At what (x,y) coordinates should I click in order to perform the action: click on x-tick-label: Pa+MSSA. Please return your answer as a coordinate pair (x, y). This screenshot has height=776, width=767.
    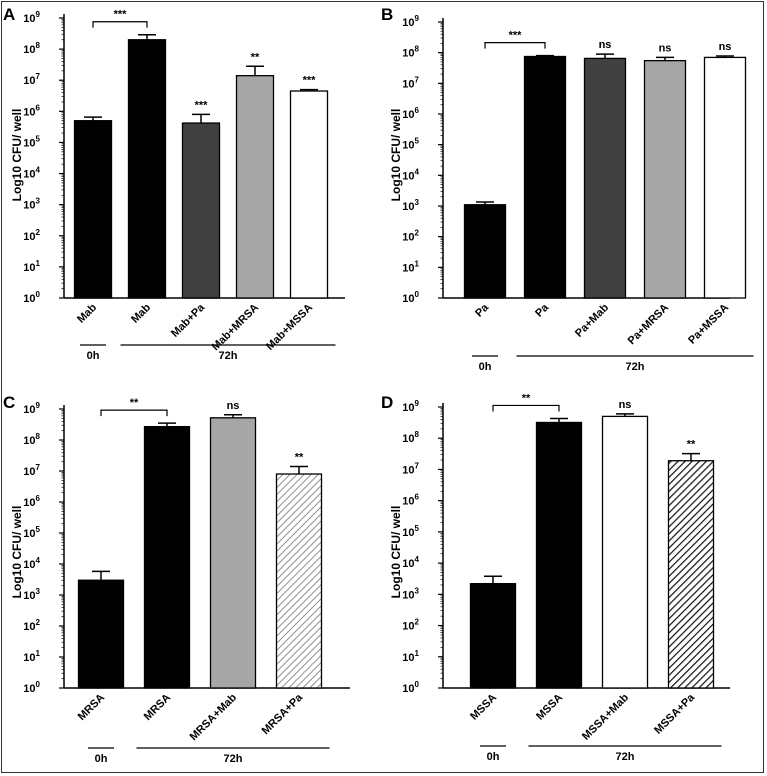
    Looking at the image, I should click on (708, 324).